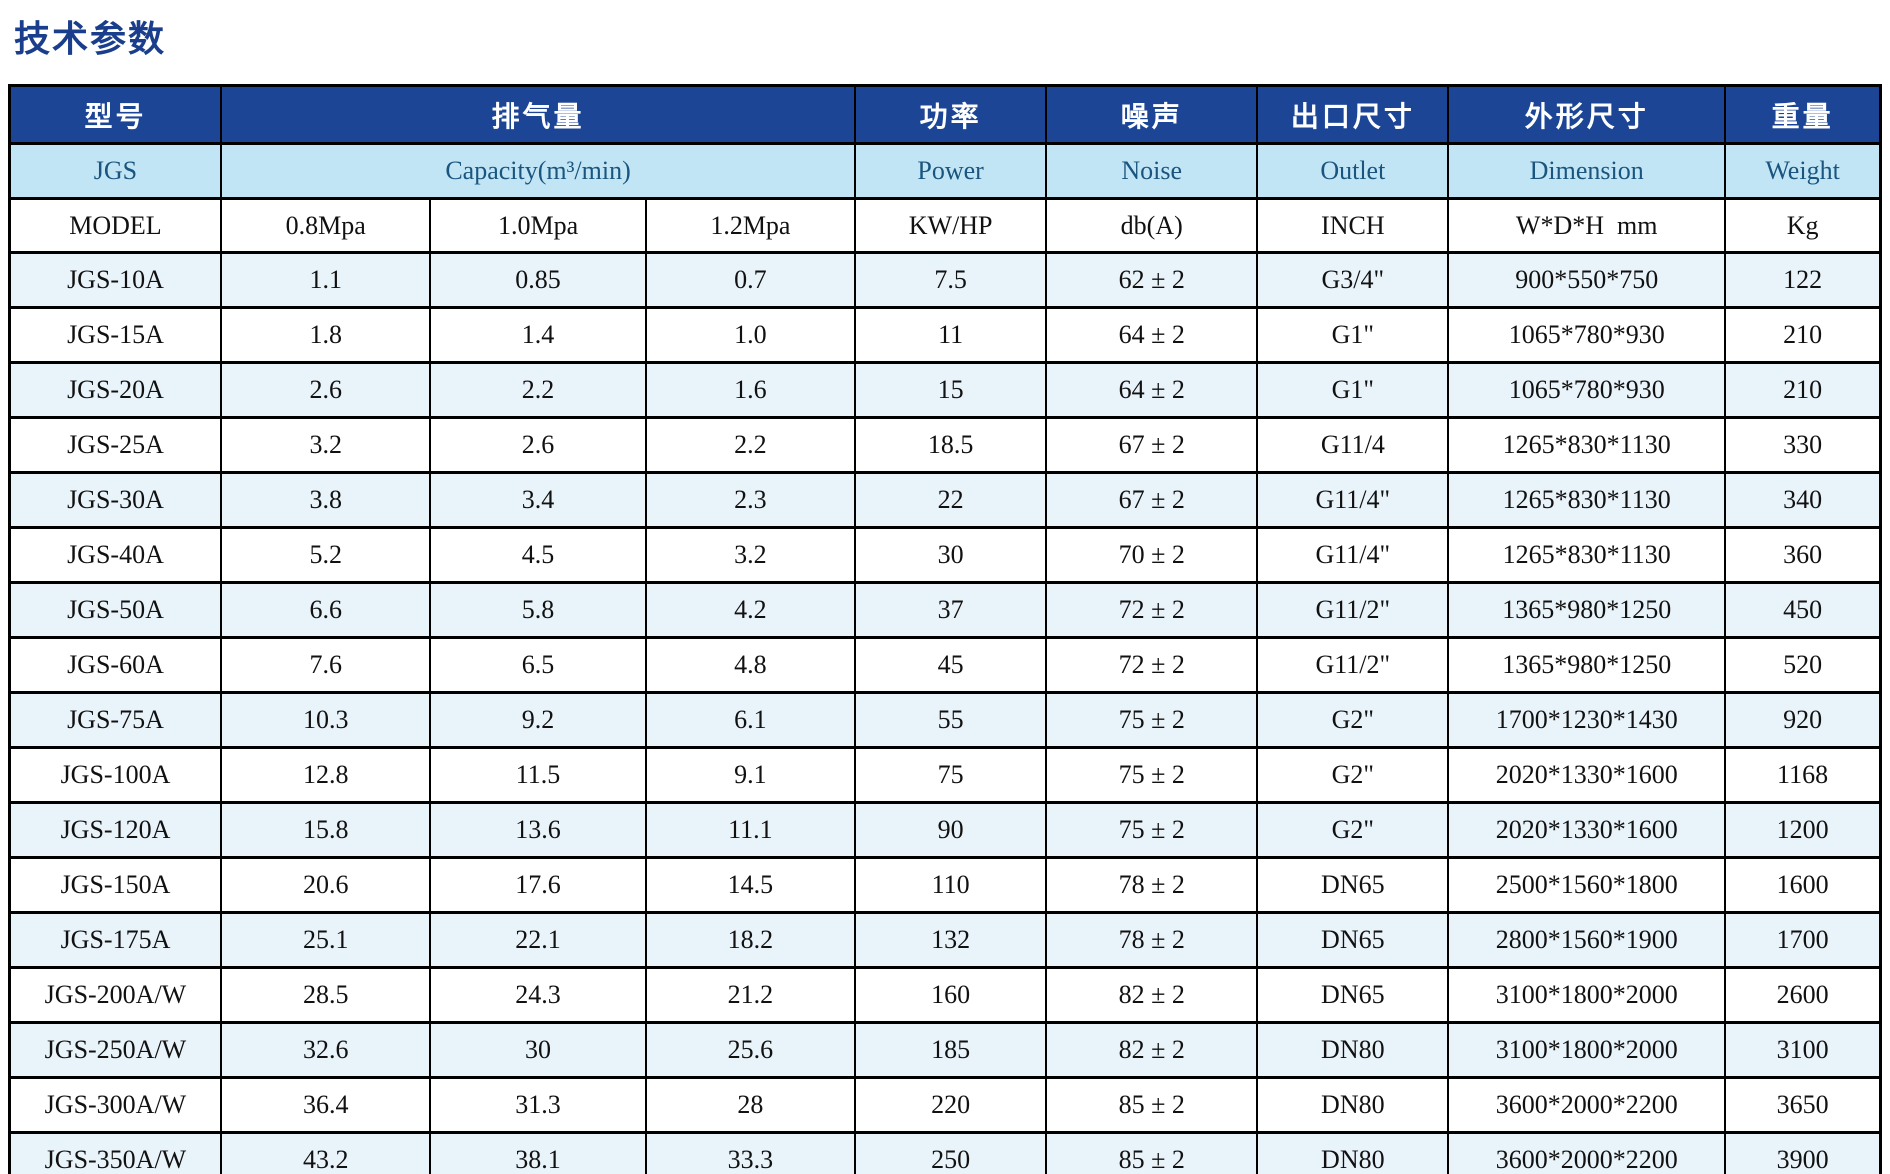 This screenshot has height=1174, width=1890. What do you see at coordinates (1353, 280) in the screenshot?
I see `cell-outlet: G3/4"` at bounding box center [1353, 280].